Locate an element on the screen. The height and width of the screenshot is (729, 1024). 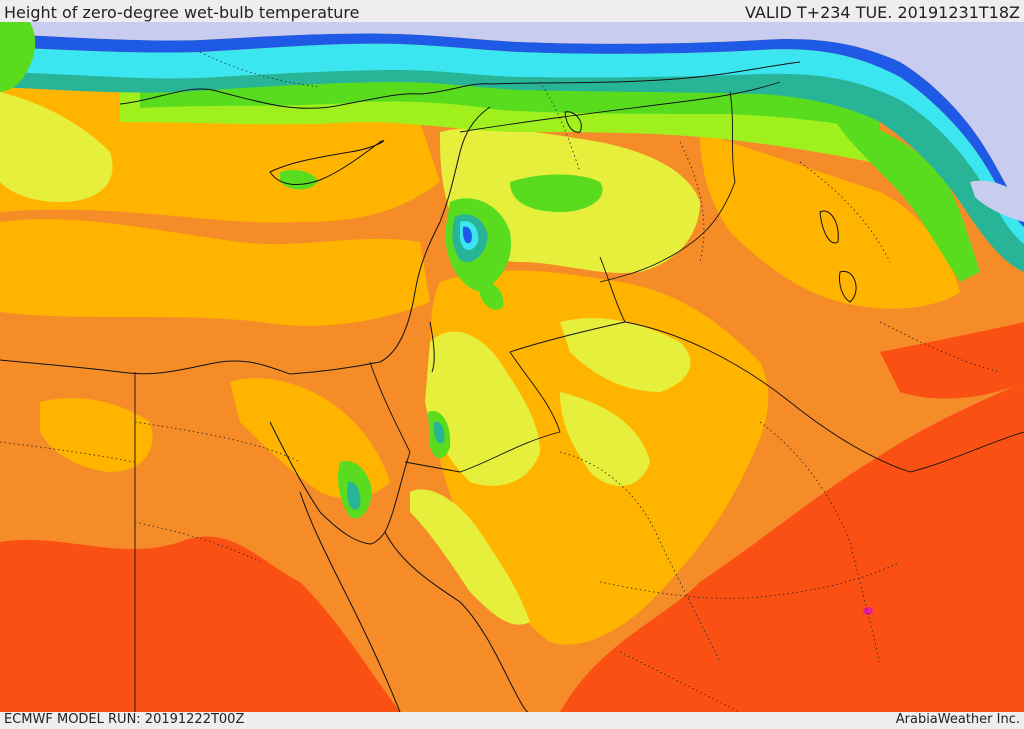
blue-lebanon-core is located at coordinates (467, 235).